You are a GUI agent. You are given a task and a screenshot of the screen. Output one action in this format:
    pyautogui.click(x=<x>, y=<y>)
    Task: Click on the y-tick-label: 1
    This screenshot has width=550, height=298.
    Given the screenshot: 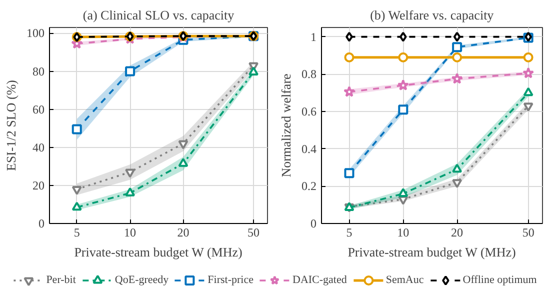 What is the action you would take?
    pyautogui.click(x=313, y=37)
    